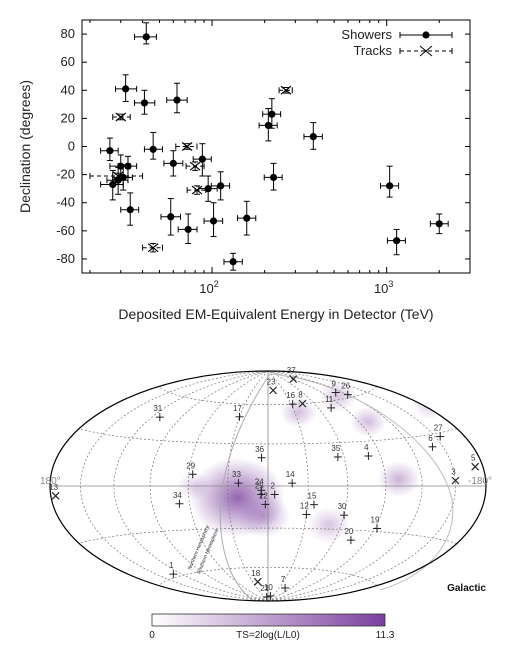  I want to click on legend-label: Tracks, so click(372, 50).